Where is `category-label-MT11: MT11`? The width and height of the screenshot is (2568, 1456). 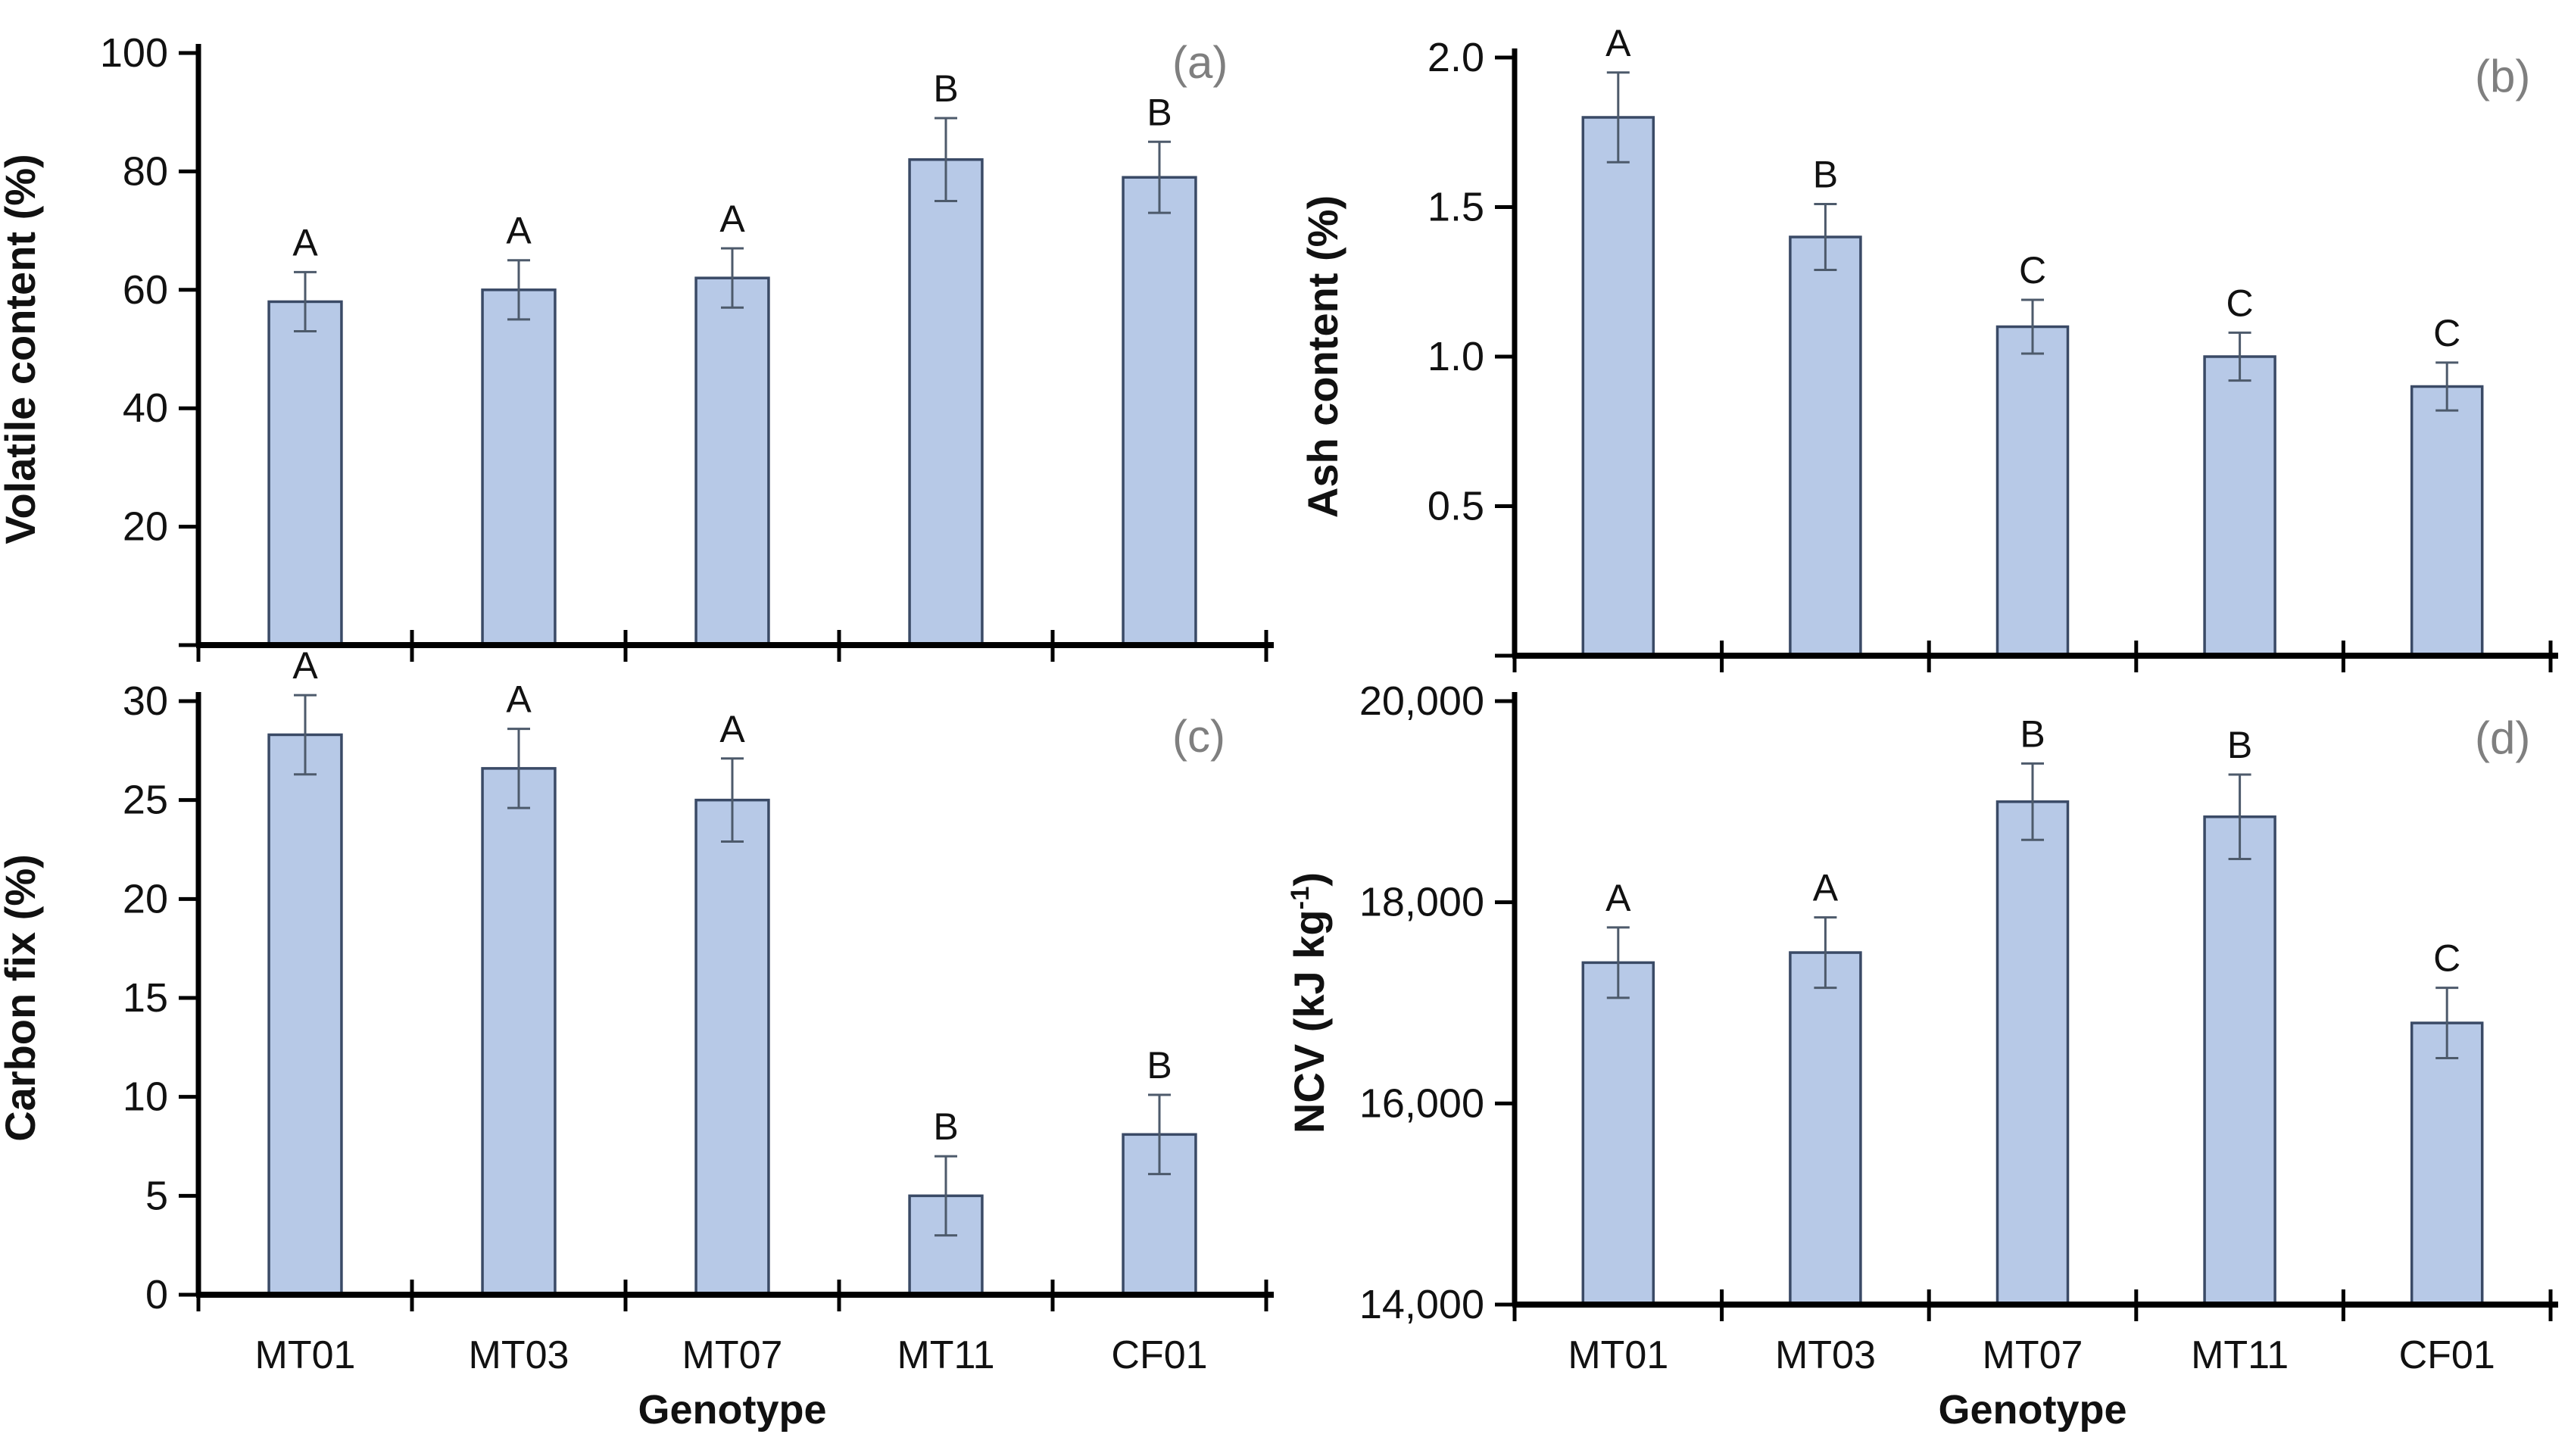
category-label-MT11: MT11 is located at coordinates (945, 1355).